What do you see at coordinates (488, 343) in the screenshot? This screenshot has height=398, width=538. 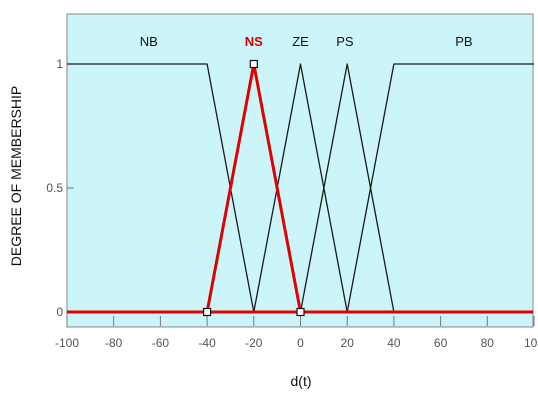 I see `x-tick-label: 80` at bounding box center [488, 343].